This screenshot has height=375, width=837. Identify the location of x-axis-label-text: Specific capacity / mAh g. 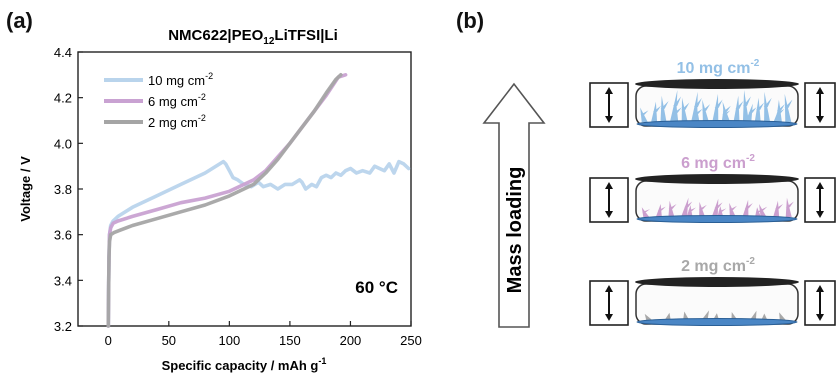
(240, 365).